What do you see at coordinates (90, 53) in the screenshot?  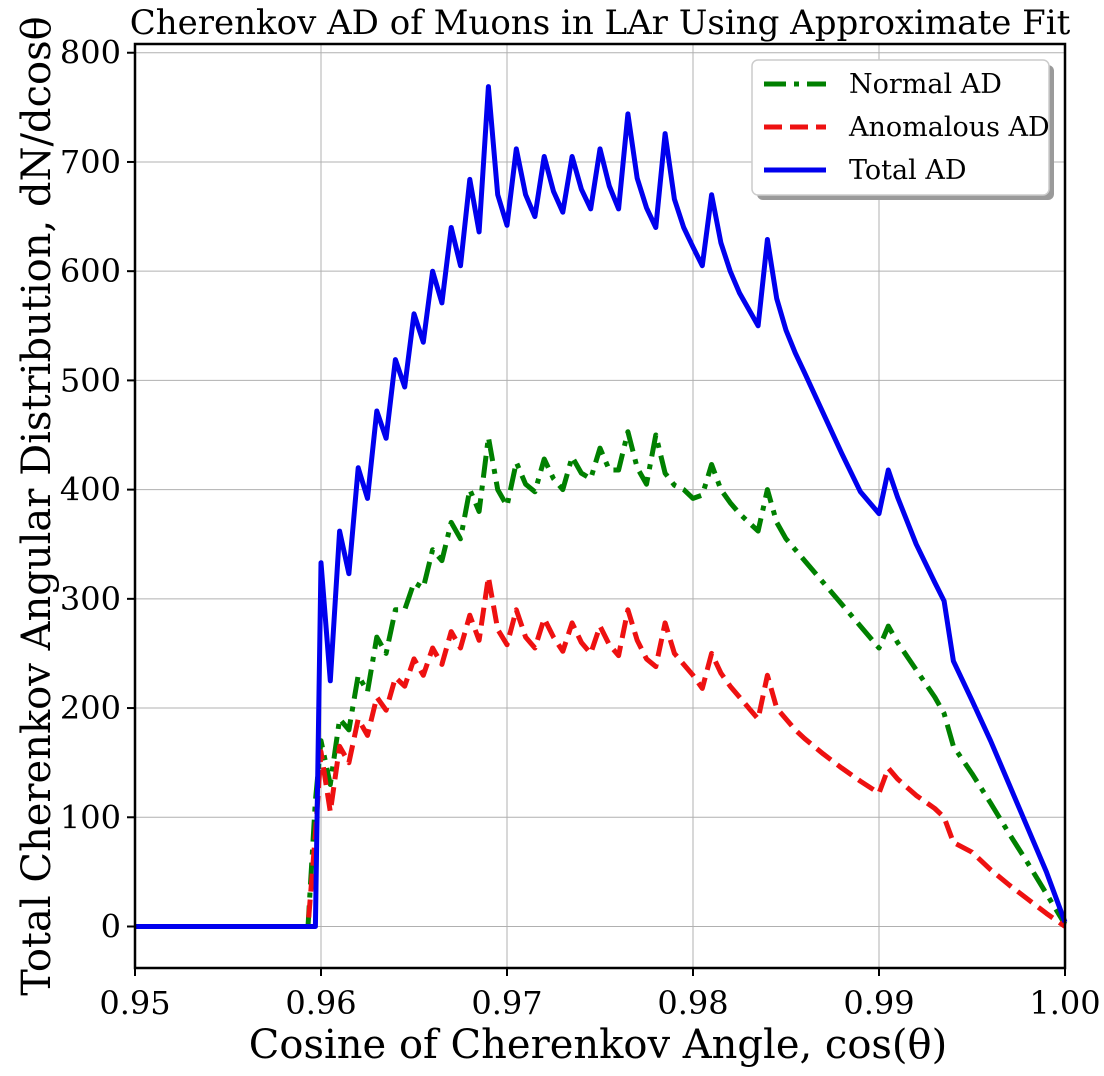 I see `y-tick-label: 800` at bounding box center [90, 53].